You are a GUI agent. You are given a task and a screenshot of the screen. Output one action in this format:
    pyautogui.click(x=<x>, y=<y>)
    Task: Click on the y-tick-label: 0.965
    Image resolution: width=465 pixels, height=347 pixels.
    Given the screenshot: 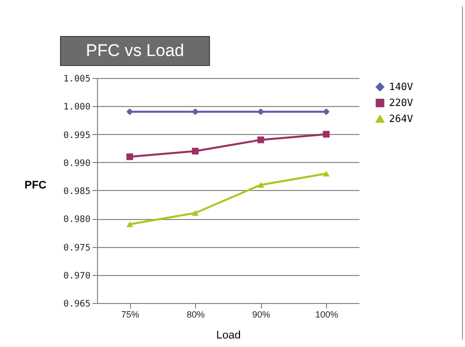 What is the action you would take?
    pyautogui.click(x=76, y=305)
    